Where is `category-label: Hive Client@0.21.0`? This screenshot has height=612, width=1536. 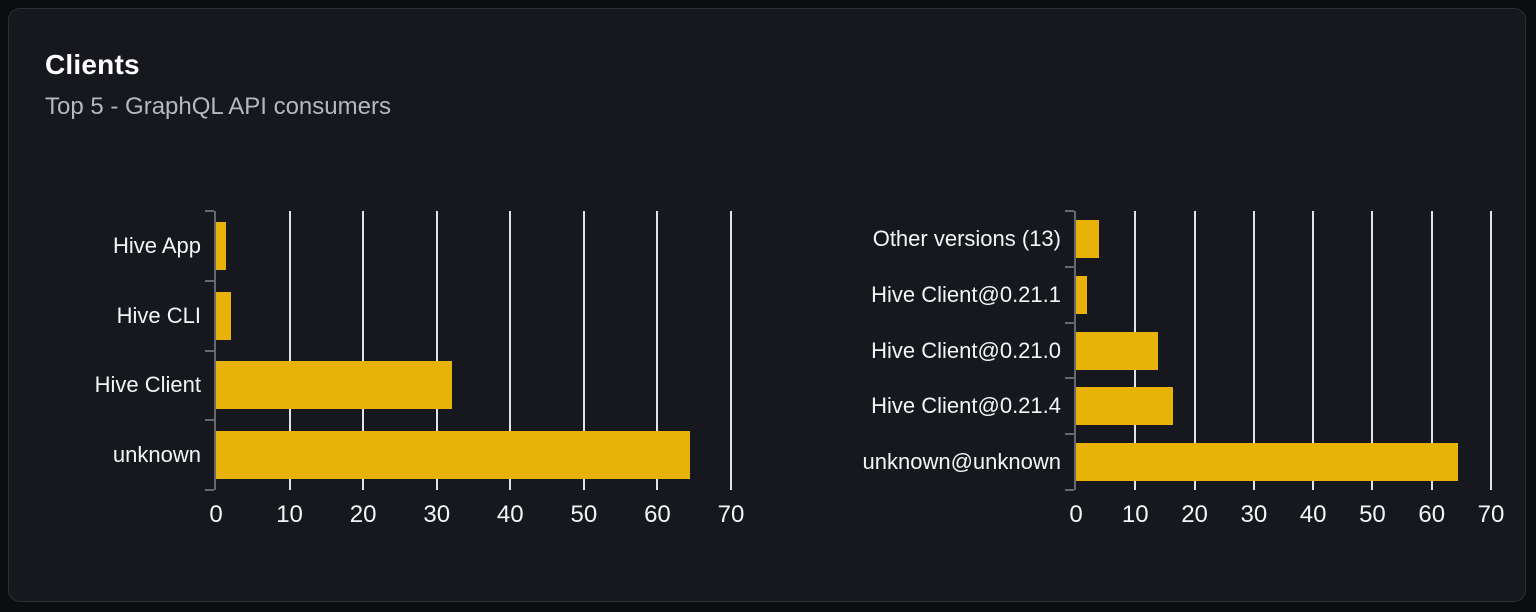 category-label: Hive Client@0.21.0 is located at coordinates (966, 350).